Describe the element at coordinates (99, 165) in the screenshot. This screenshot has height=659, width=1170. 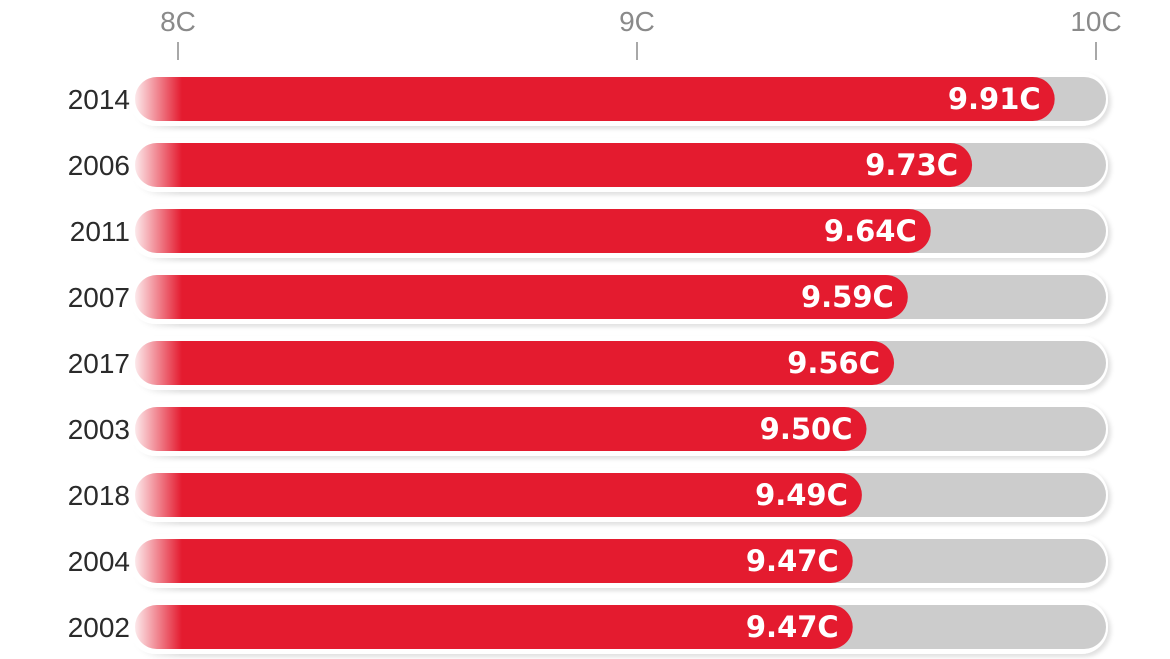
I see `category-label: 2006` at that location.